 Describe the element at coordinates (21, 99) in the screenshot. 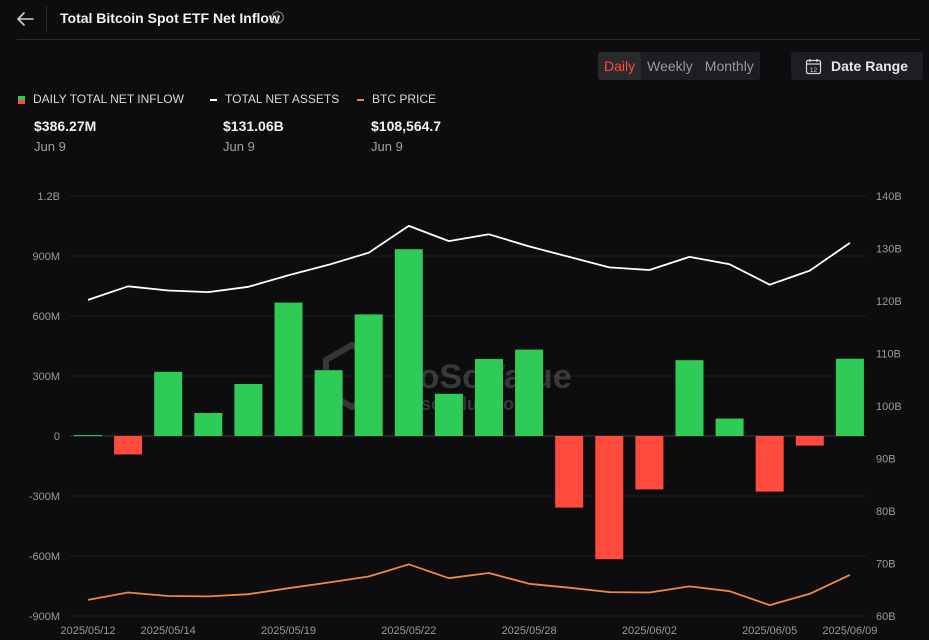

I see `net-inflow-swatch` at that location.